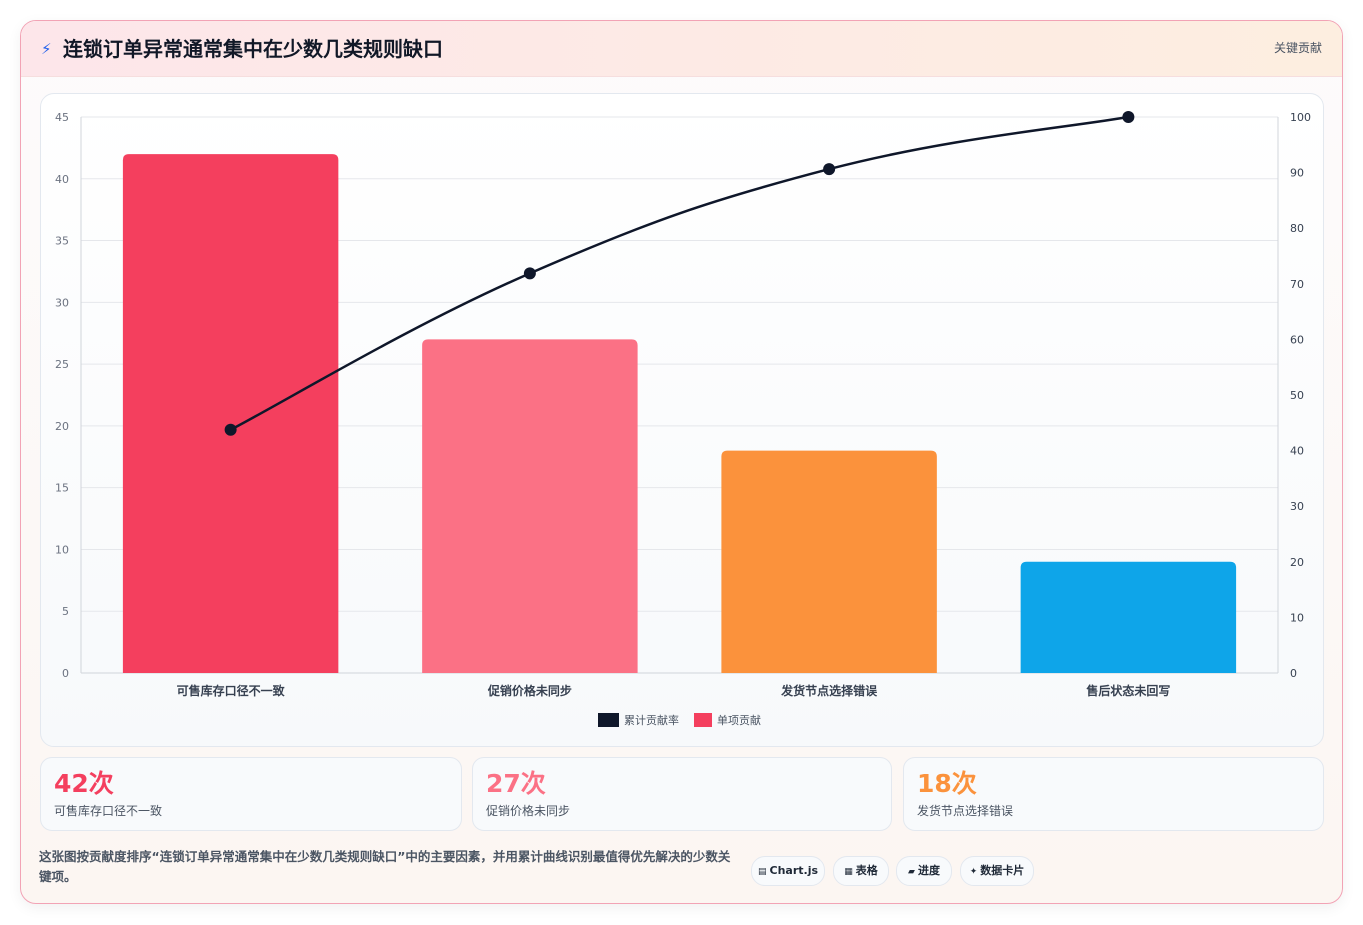 Image resolution: width=1363 pixels, height=925 pixels. Describe the element at coordinates (251, 794) in the screenshot. I see `stat-card-1: 42次 可售库存口径不一致` at that location.